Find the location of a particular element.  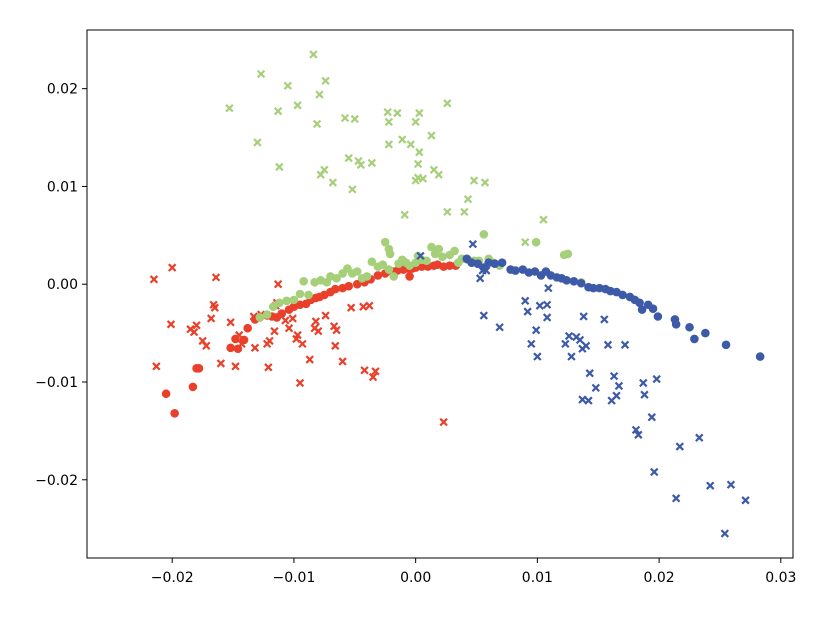

x-tick-label: 0.02 is located at coordinates (659, 578).